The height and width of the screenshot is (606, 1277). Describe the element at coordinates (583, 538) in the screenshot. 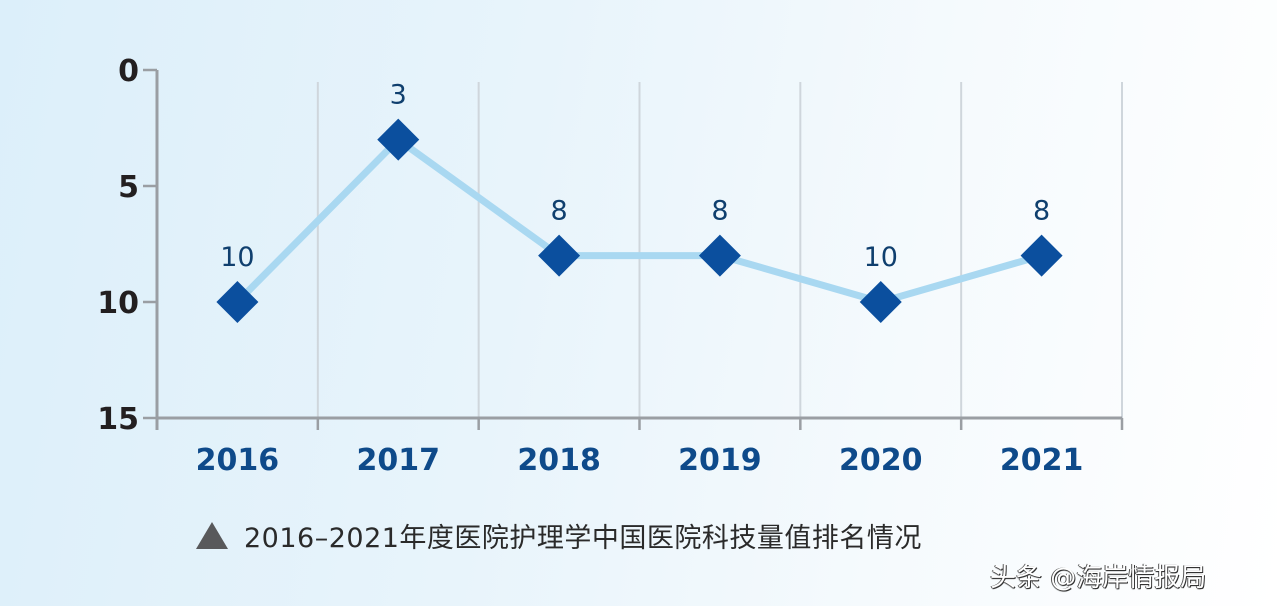

I see `caption-text: 2016–2021年度医院护理学中国医院科技量值排名情况` at that location.